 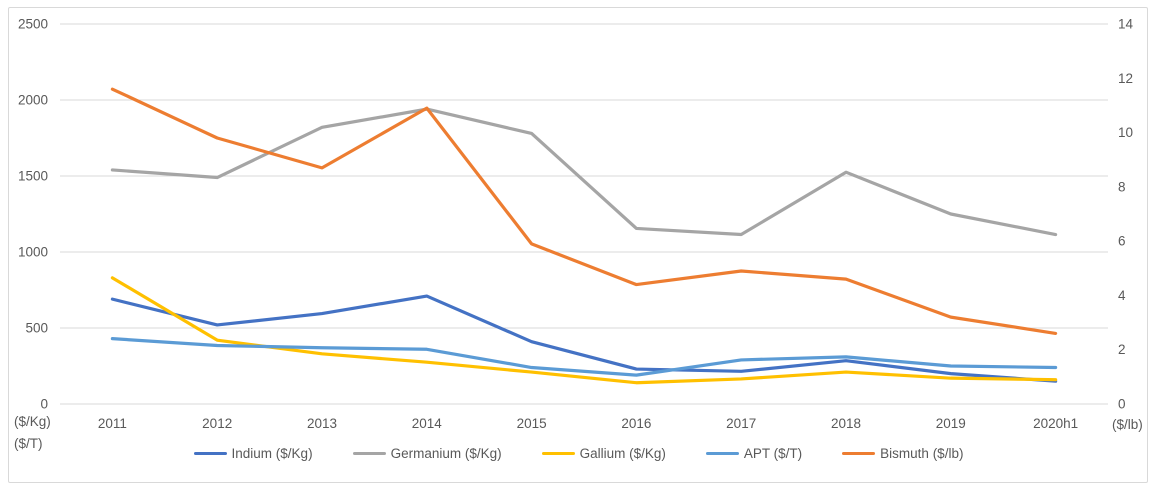 I want to click on left-axis-tick-label: 500, so click(x=36, y=328).